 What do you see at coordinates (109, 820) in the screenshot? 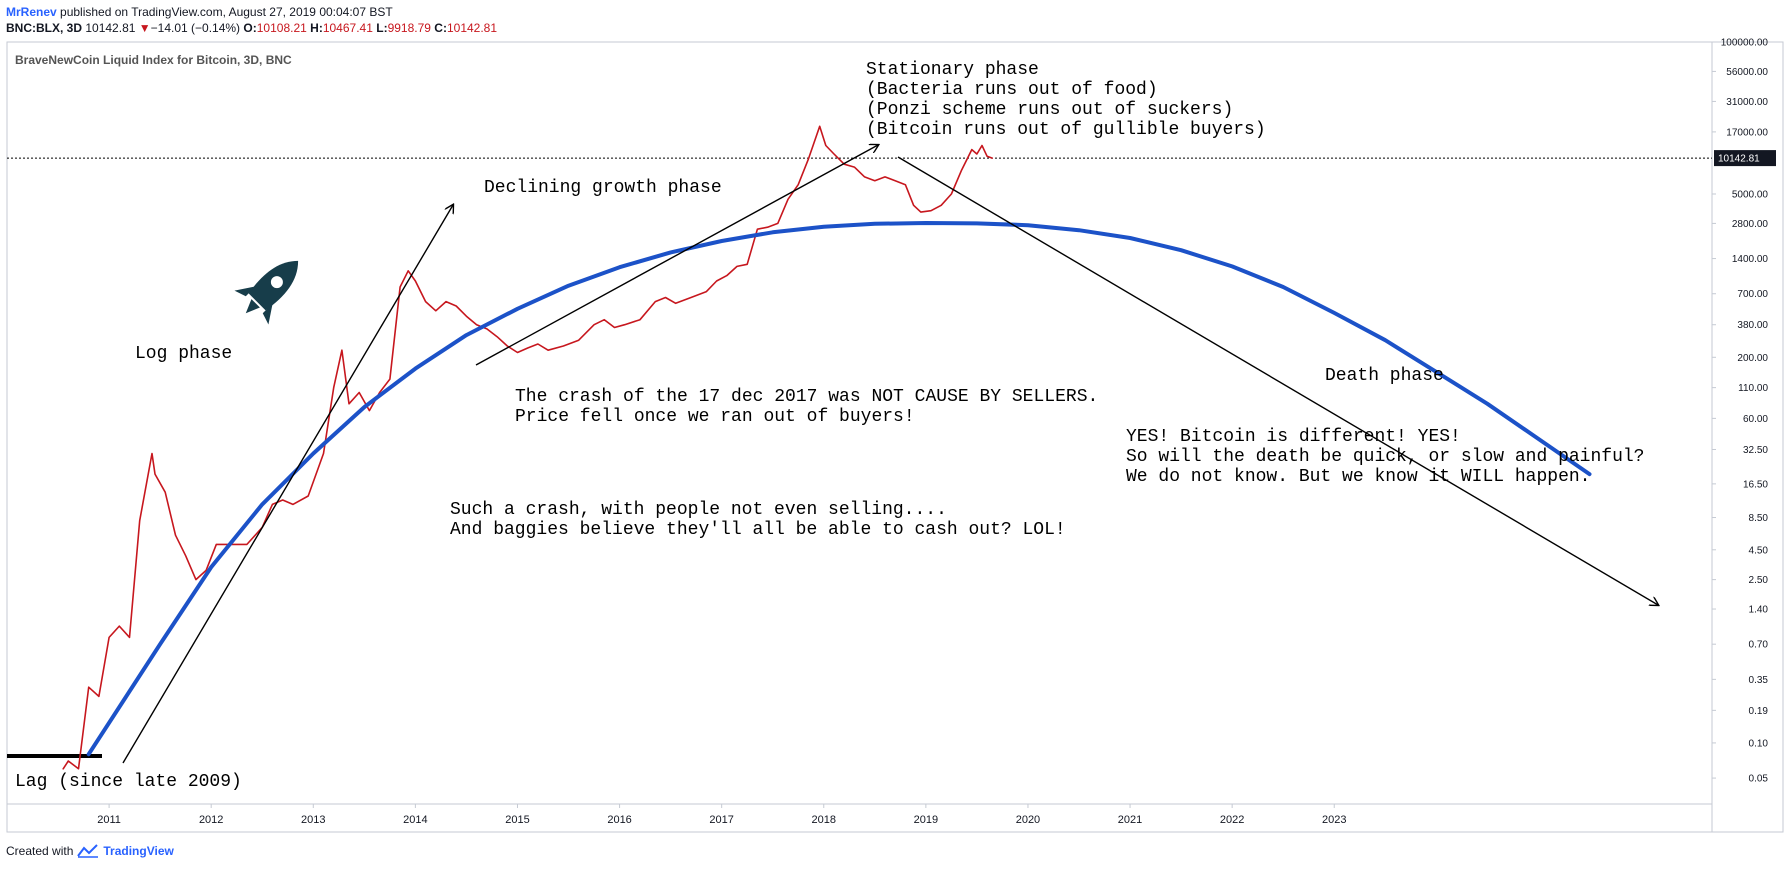
I see `x-tick-label: 2011` at bounding box center [109, 820].